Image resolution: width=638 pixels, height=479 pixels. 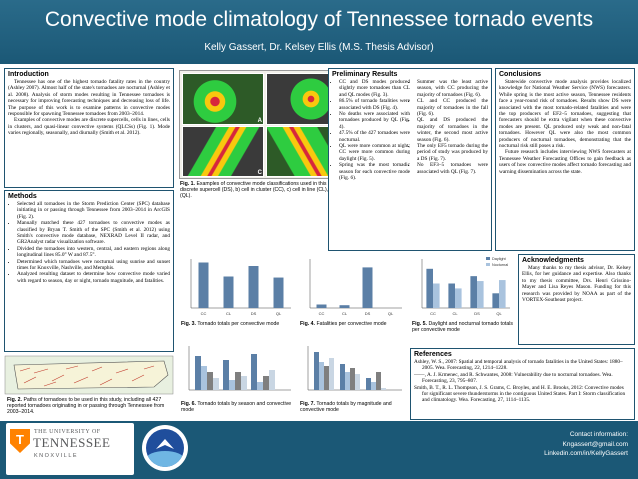 I want to click on fig4-chart: CC CL DS QL, so click(x=352, y=286).